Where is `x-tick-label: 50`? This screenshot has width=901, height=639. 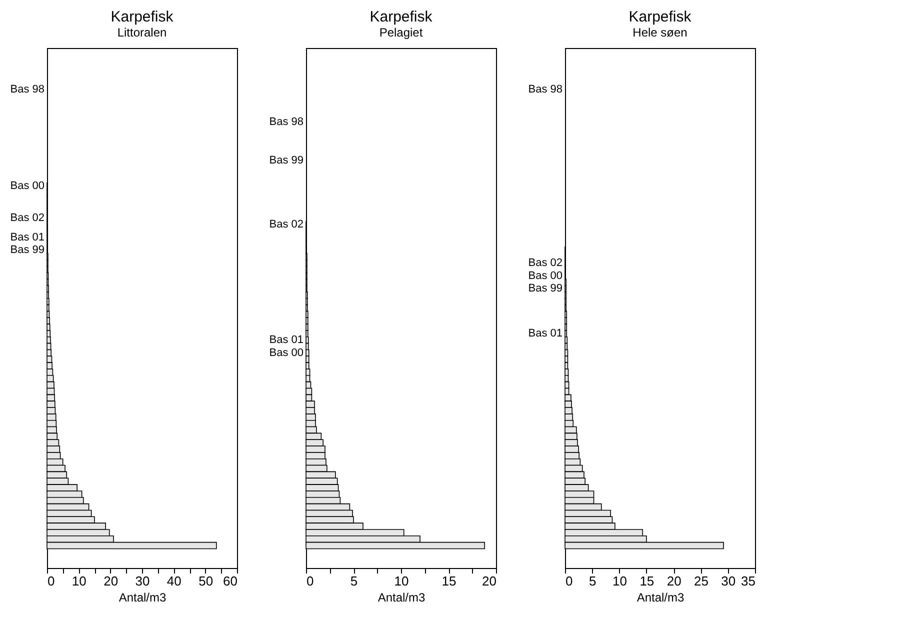
x-tick-label: 50 is located at coordinates (206, 581).